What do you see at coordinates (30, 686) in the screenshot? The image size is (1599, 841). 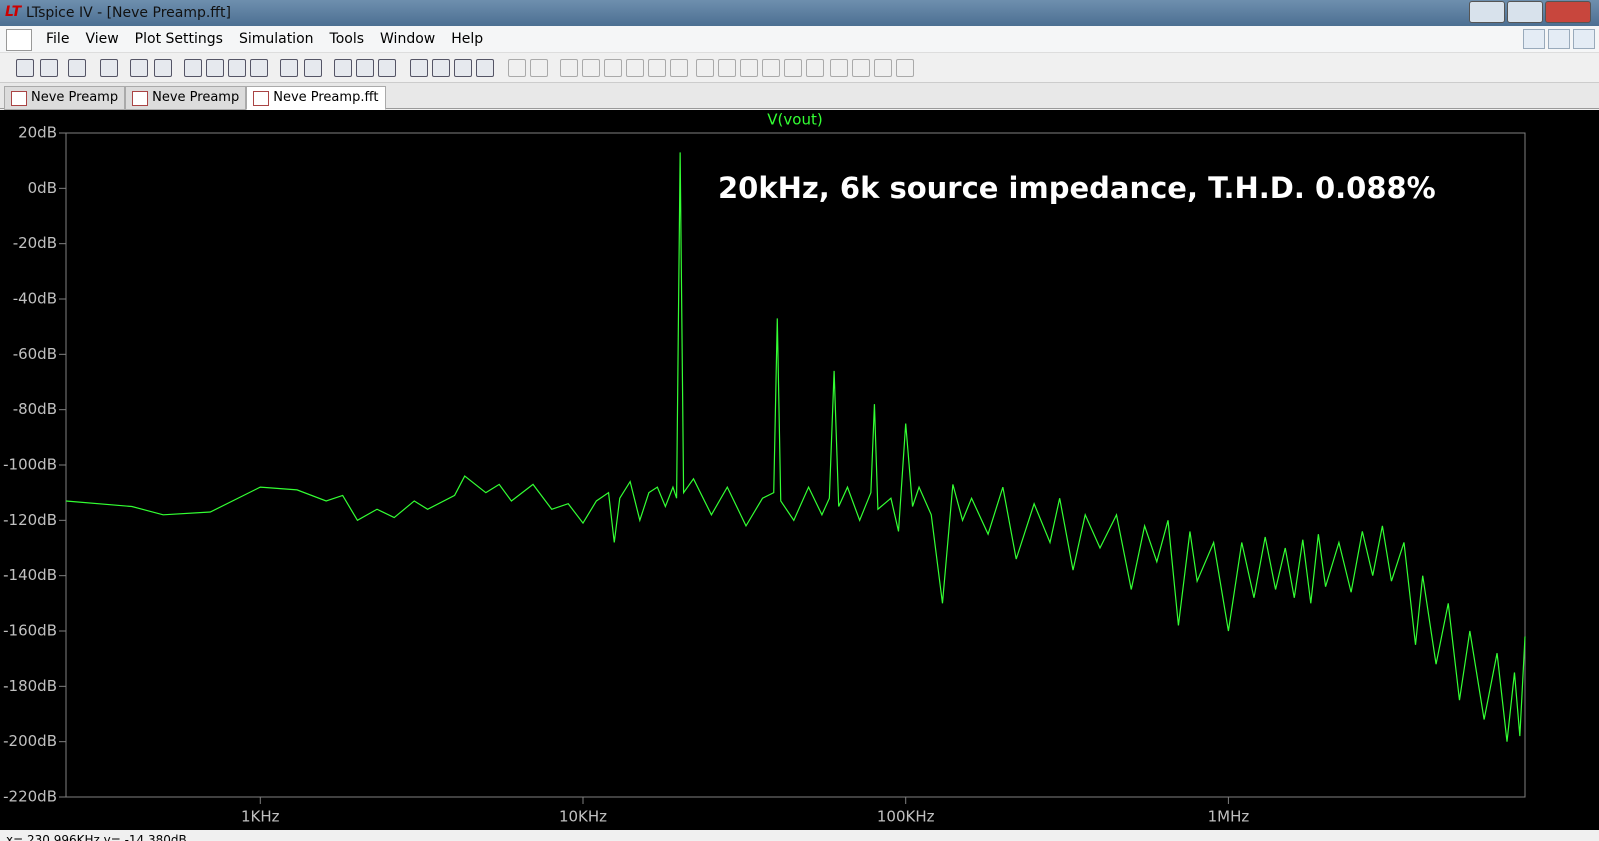 I see `y-tick-label: -180dB` at bounding box center [30, 686].